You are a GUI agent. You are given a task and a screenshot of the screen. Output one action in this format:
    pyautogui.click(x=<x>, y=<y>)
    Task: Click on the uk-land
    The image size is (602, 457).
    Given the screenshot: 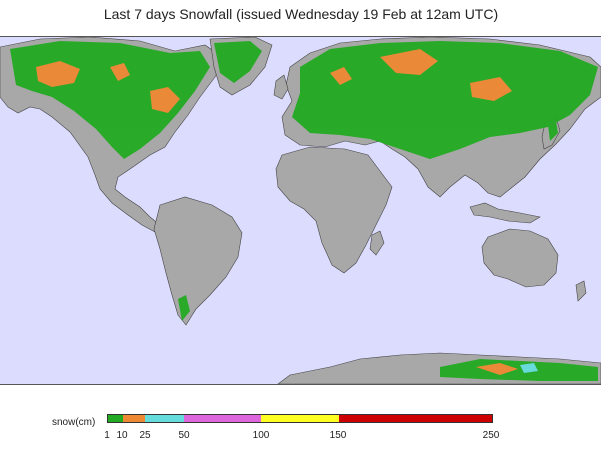 What is the action you would take?
    pyautogui.click(x=281, y=87)
    